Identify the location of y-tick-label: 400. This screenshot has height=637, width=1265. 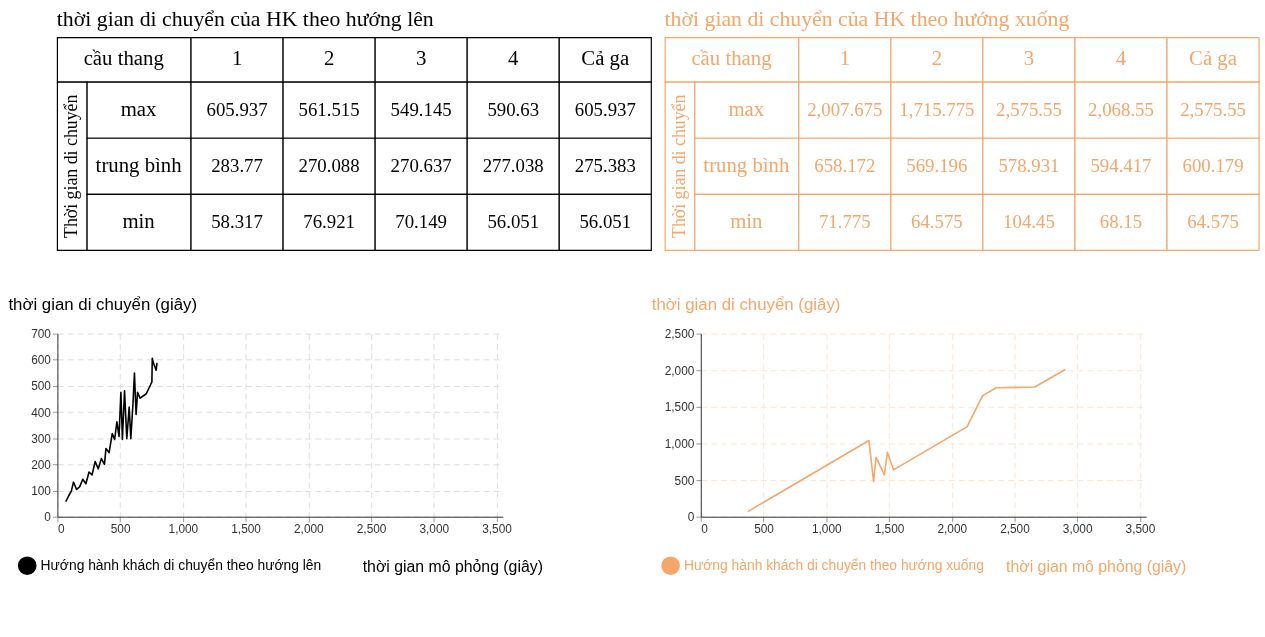
(41, 412).